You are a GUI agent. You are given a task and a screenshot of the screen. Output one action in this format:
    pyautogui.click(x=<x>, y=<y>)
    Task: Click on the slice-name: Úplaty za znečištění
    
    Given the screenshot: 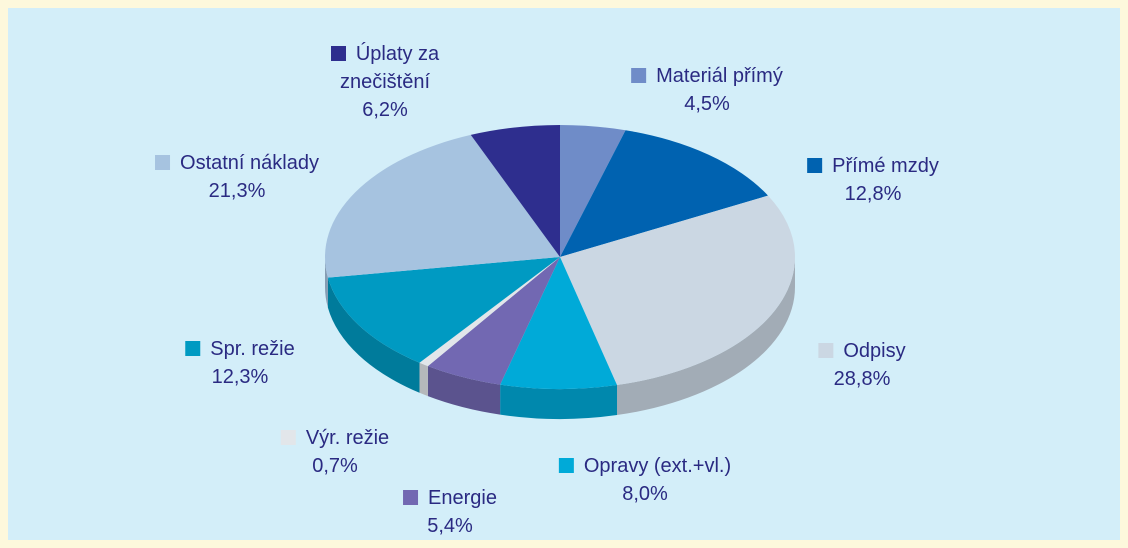 What is the action you would take?
    pyautogui.click(x=389, y=68)
    